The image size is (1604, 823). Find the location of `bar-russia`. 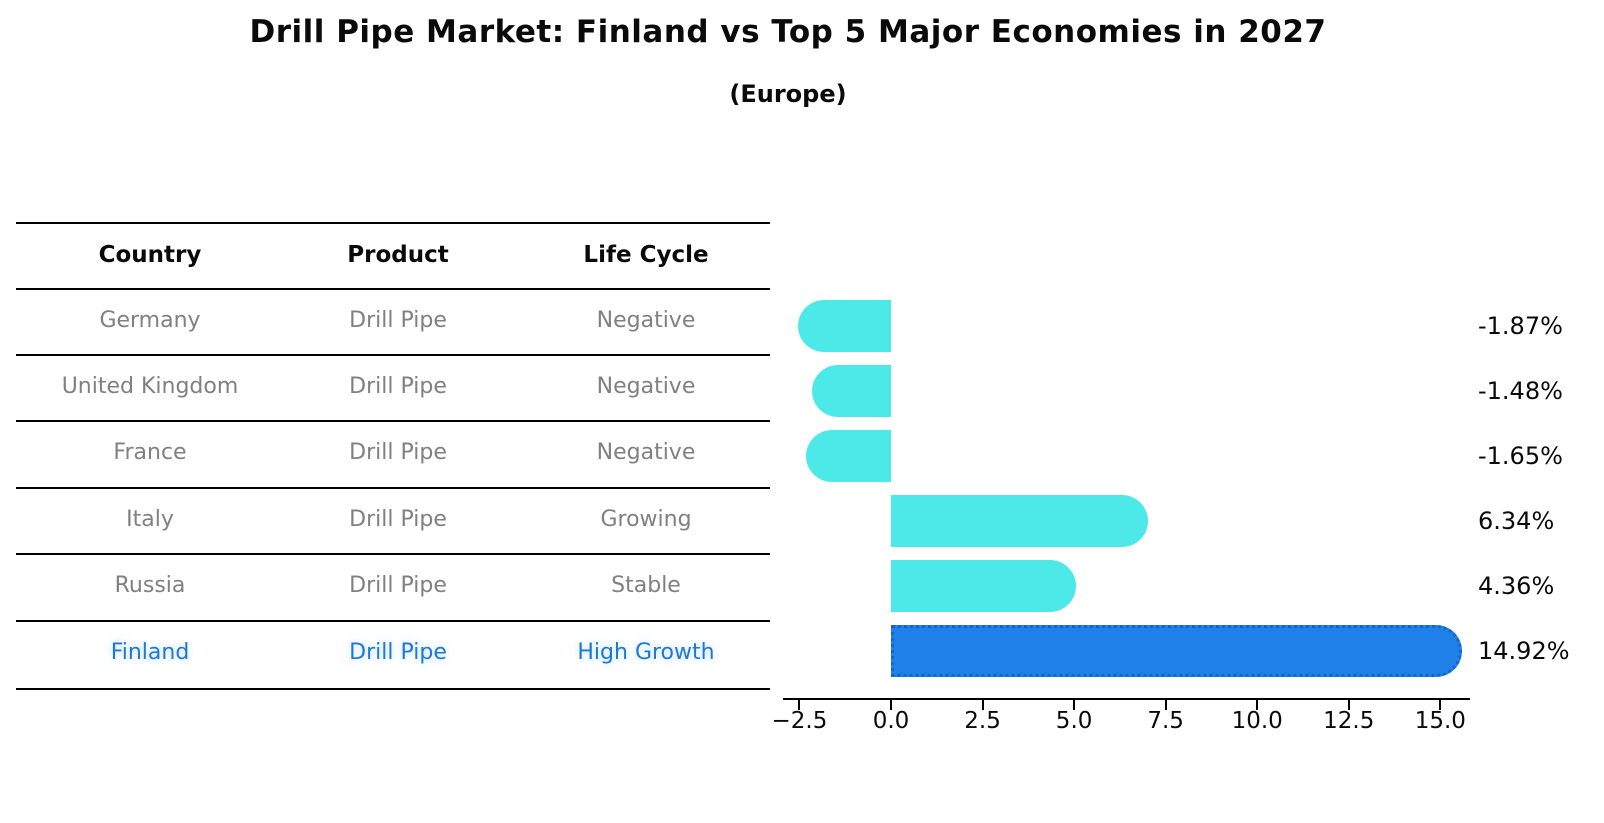

bar-russia is located at coordinates (983, 586).